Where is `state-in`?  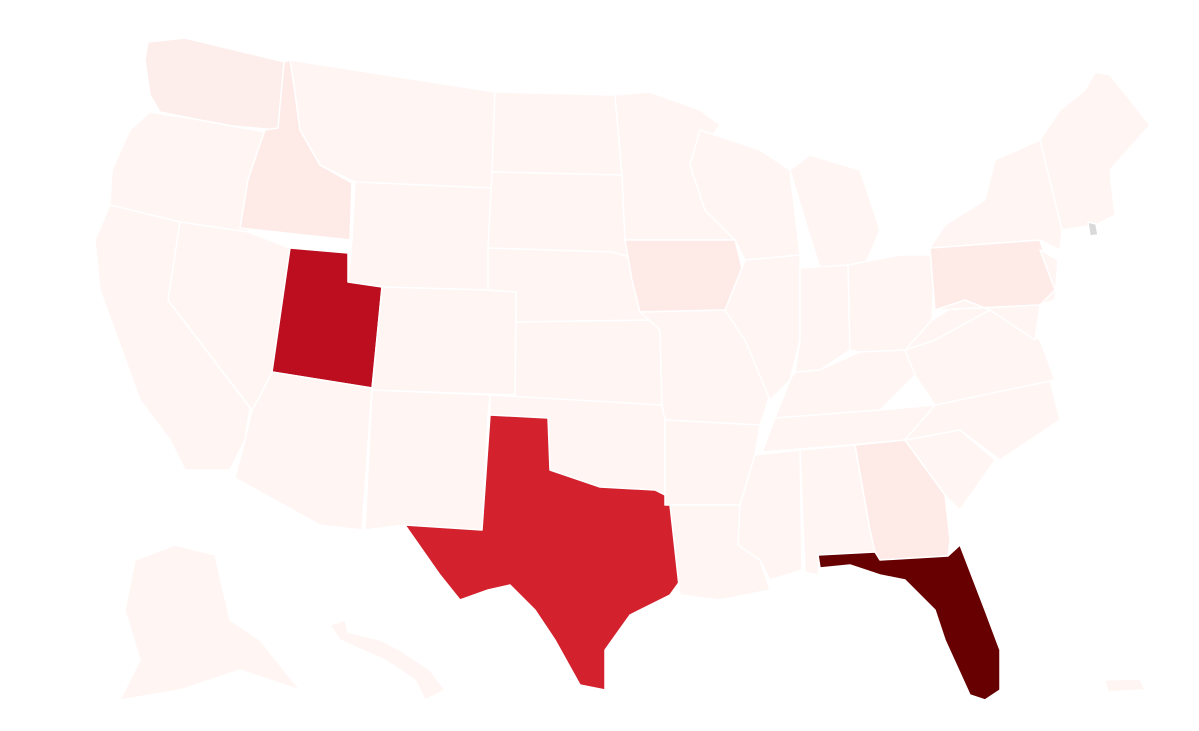
state-in is located at coordinates (822, 318).